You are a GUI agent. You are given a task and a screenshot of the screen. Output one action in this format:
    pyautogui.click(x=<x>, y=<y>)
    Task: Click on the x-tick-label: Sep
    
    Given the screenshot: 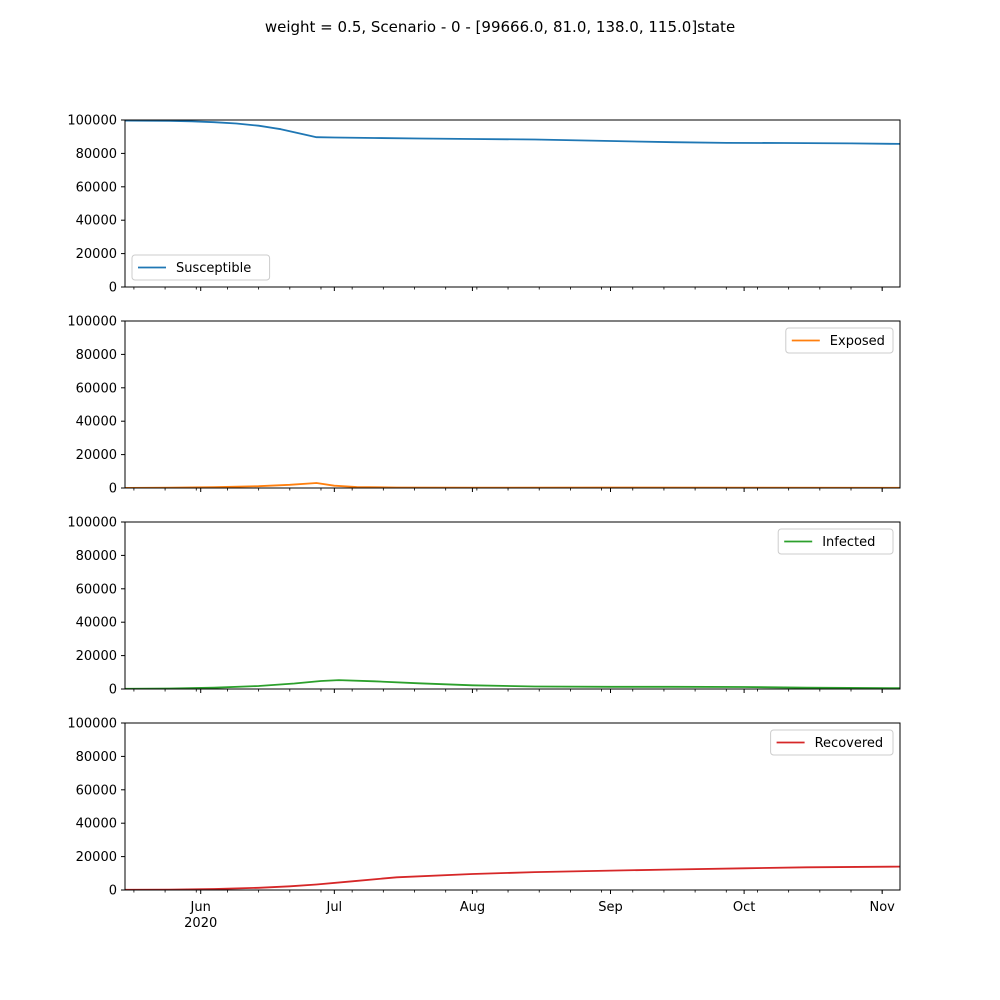 What is the action you would take?
    pyautogui.click(x=610, y=907)
    